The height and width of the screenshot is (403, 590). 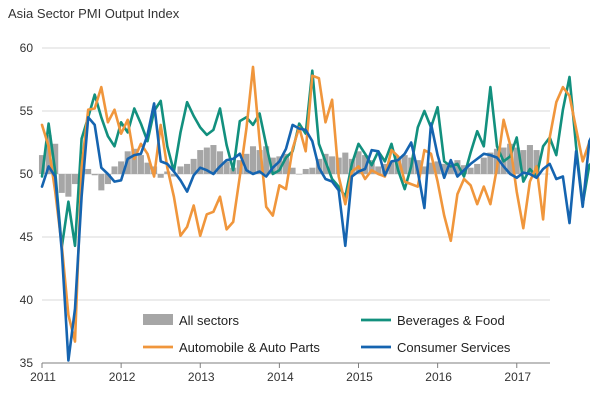 I want to click on y-tick-label: 60, so click(x=27, y=48).